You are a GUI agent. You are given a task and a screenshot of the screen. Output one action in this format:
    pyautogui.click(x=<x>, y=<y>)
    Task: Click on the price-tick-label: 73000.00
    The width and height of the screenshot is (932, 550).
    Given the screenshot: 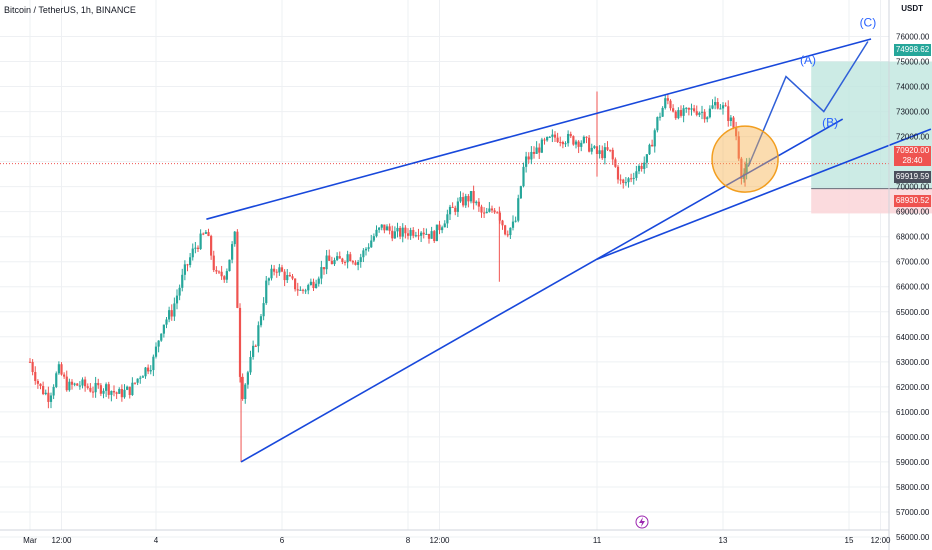 What is the action you would take?
    pyautogui.click(x=913, y=112)
    